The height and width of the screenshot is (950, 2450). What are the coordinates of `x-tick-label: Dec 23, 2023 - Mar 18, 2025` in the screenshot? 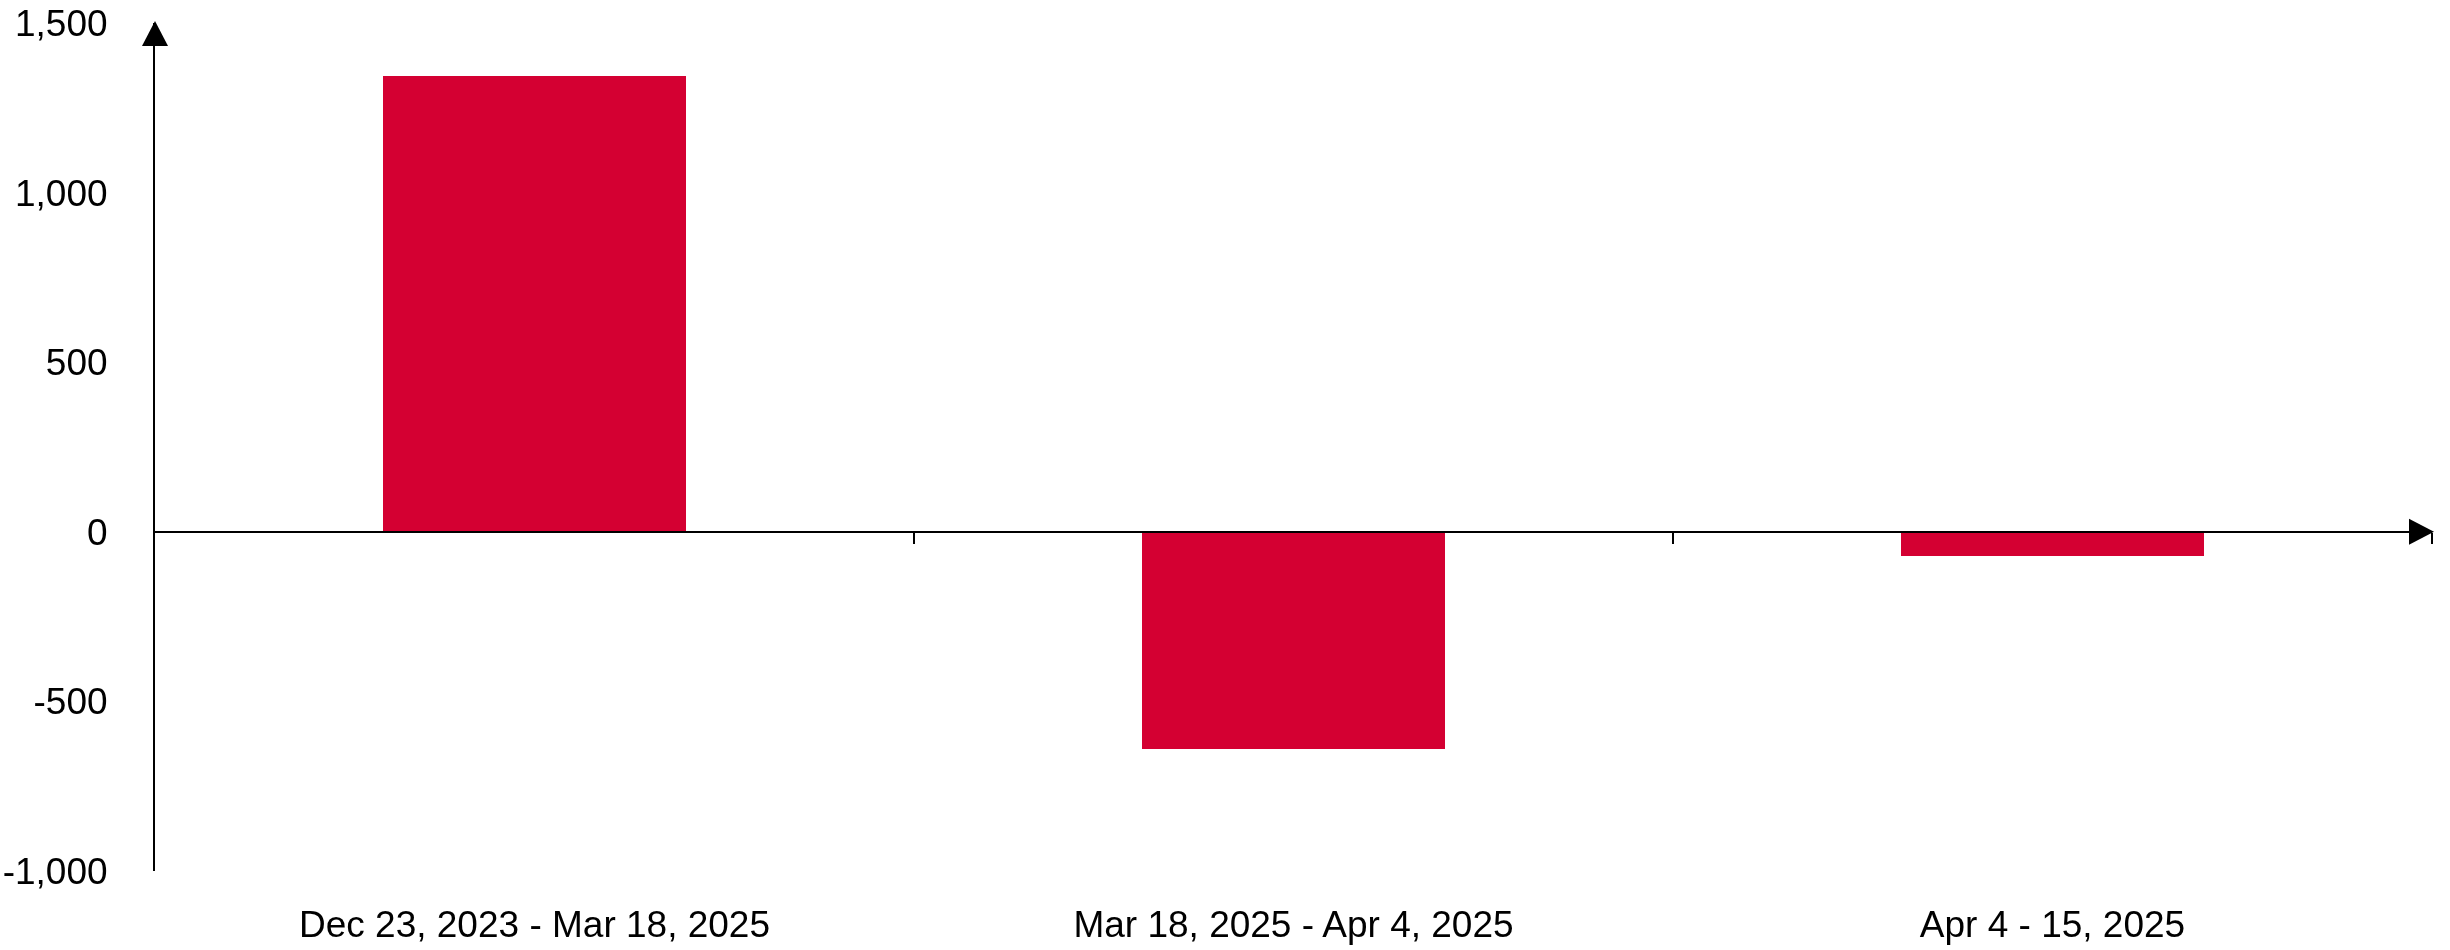 It's located at (534, 924).